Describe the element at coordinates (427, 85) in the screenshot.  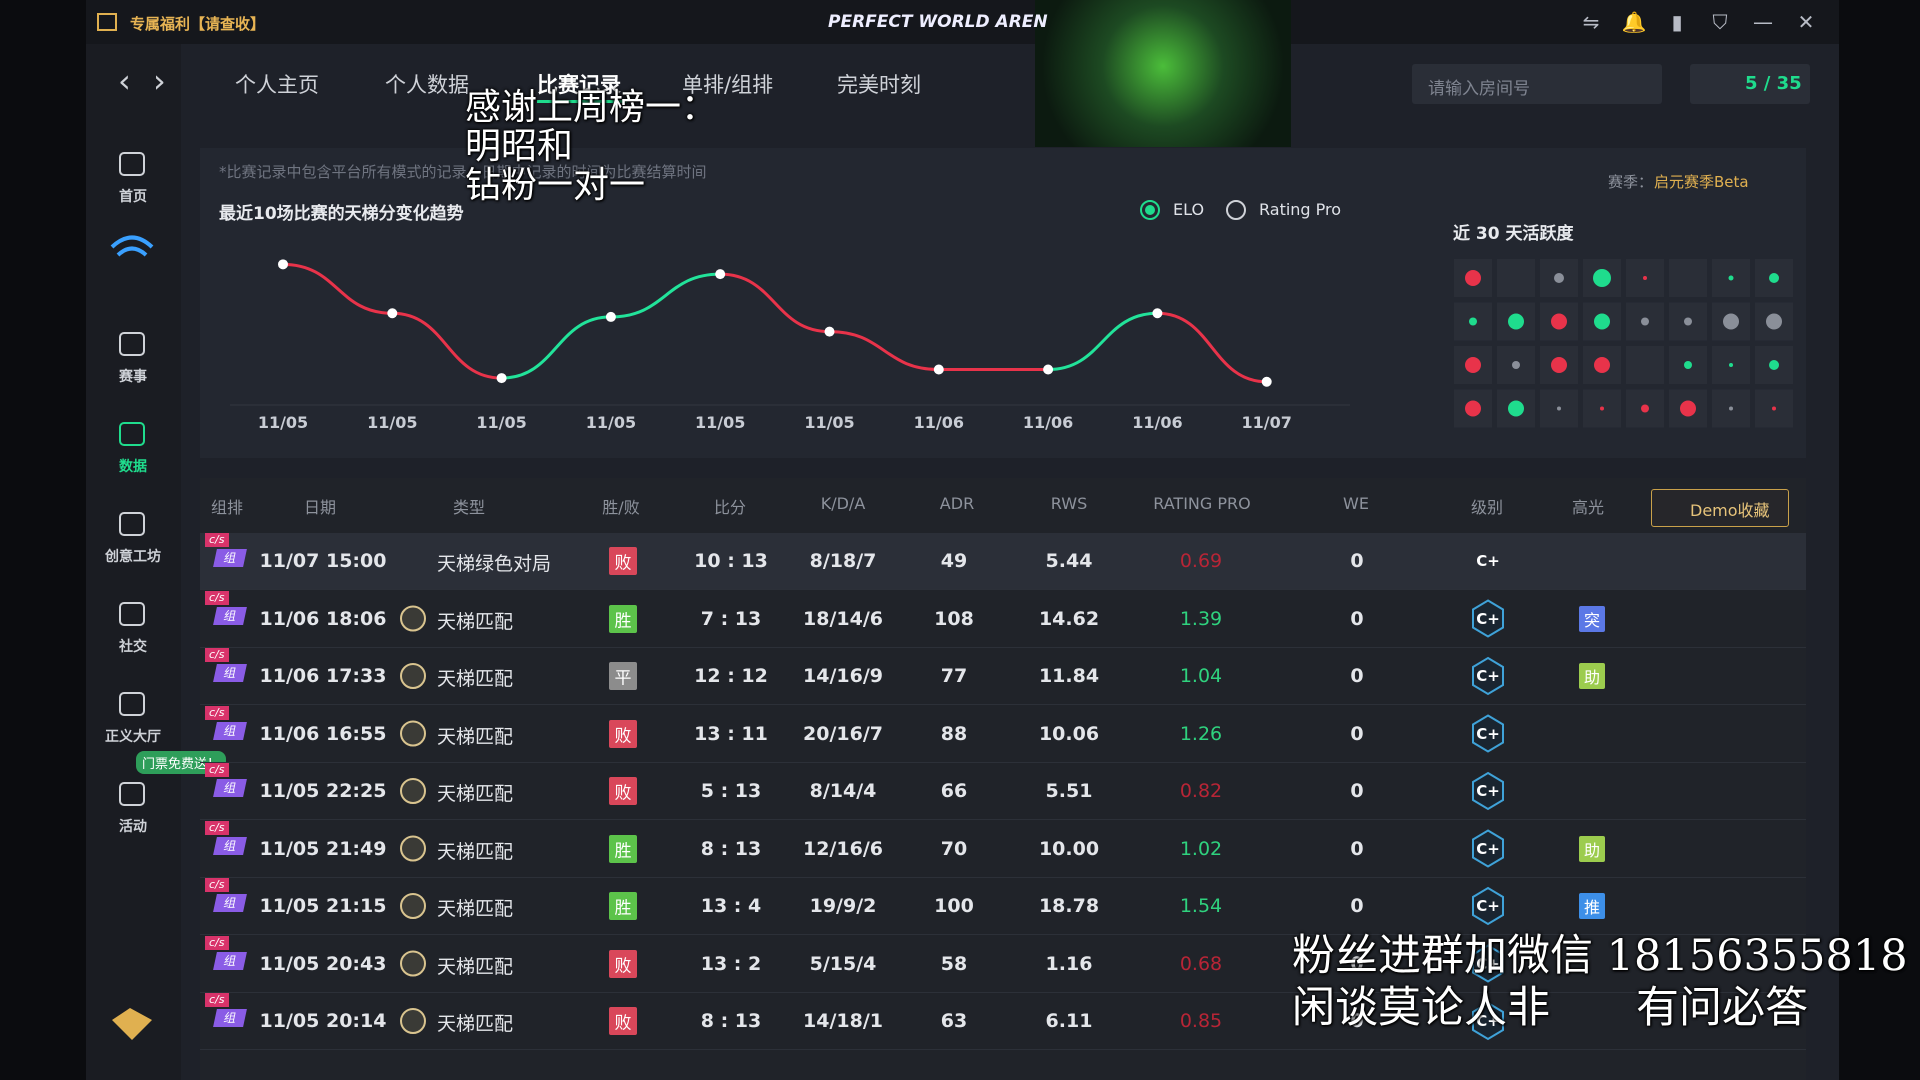
I see `nav-tab: 个人数据` at that location.